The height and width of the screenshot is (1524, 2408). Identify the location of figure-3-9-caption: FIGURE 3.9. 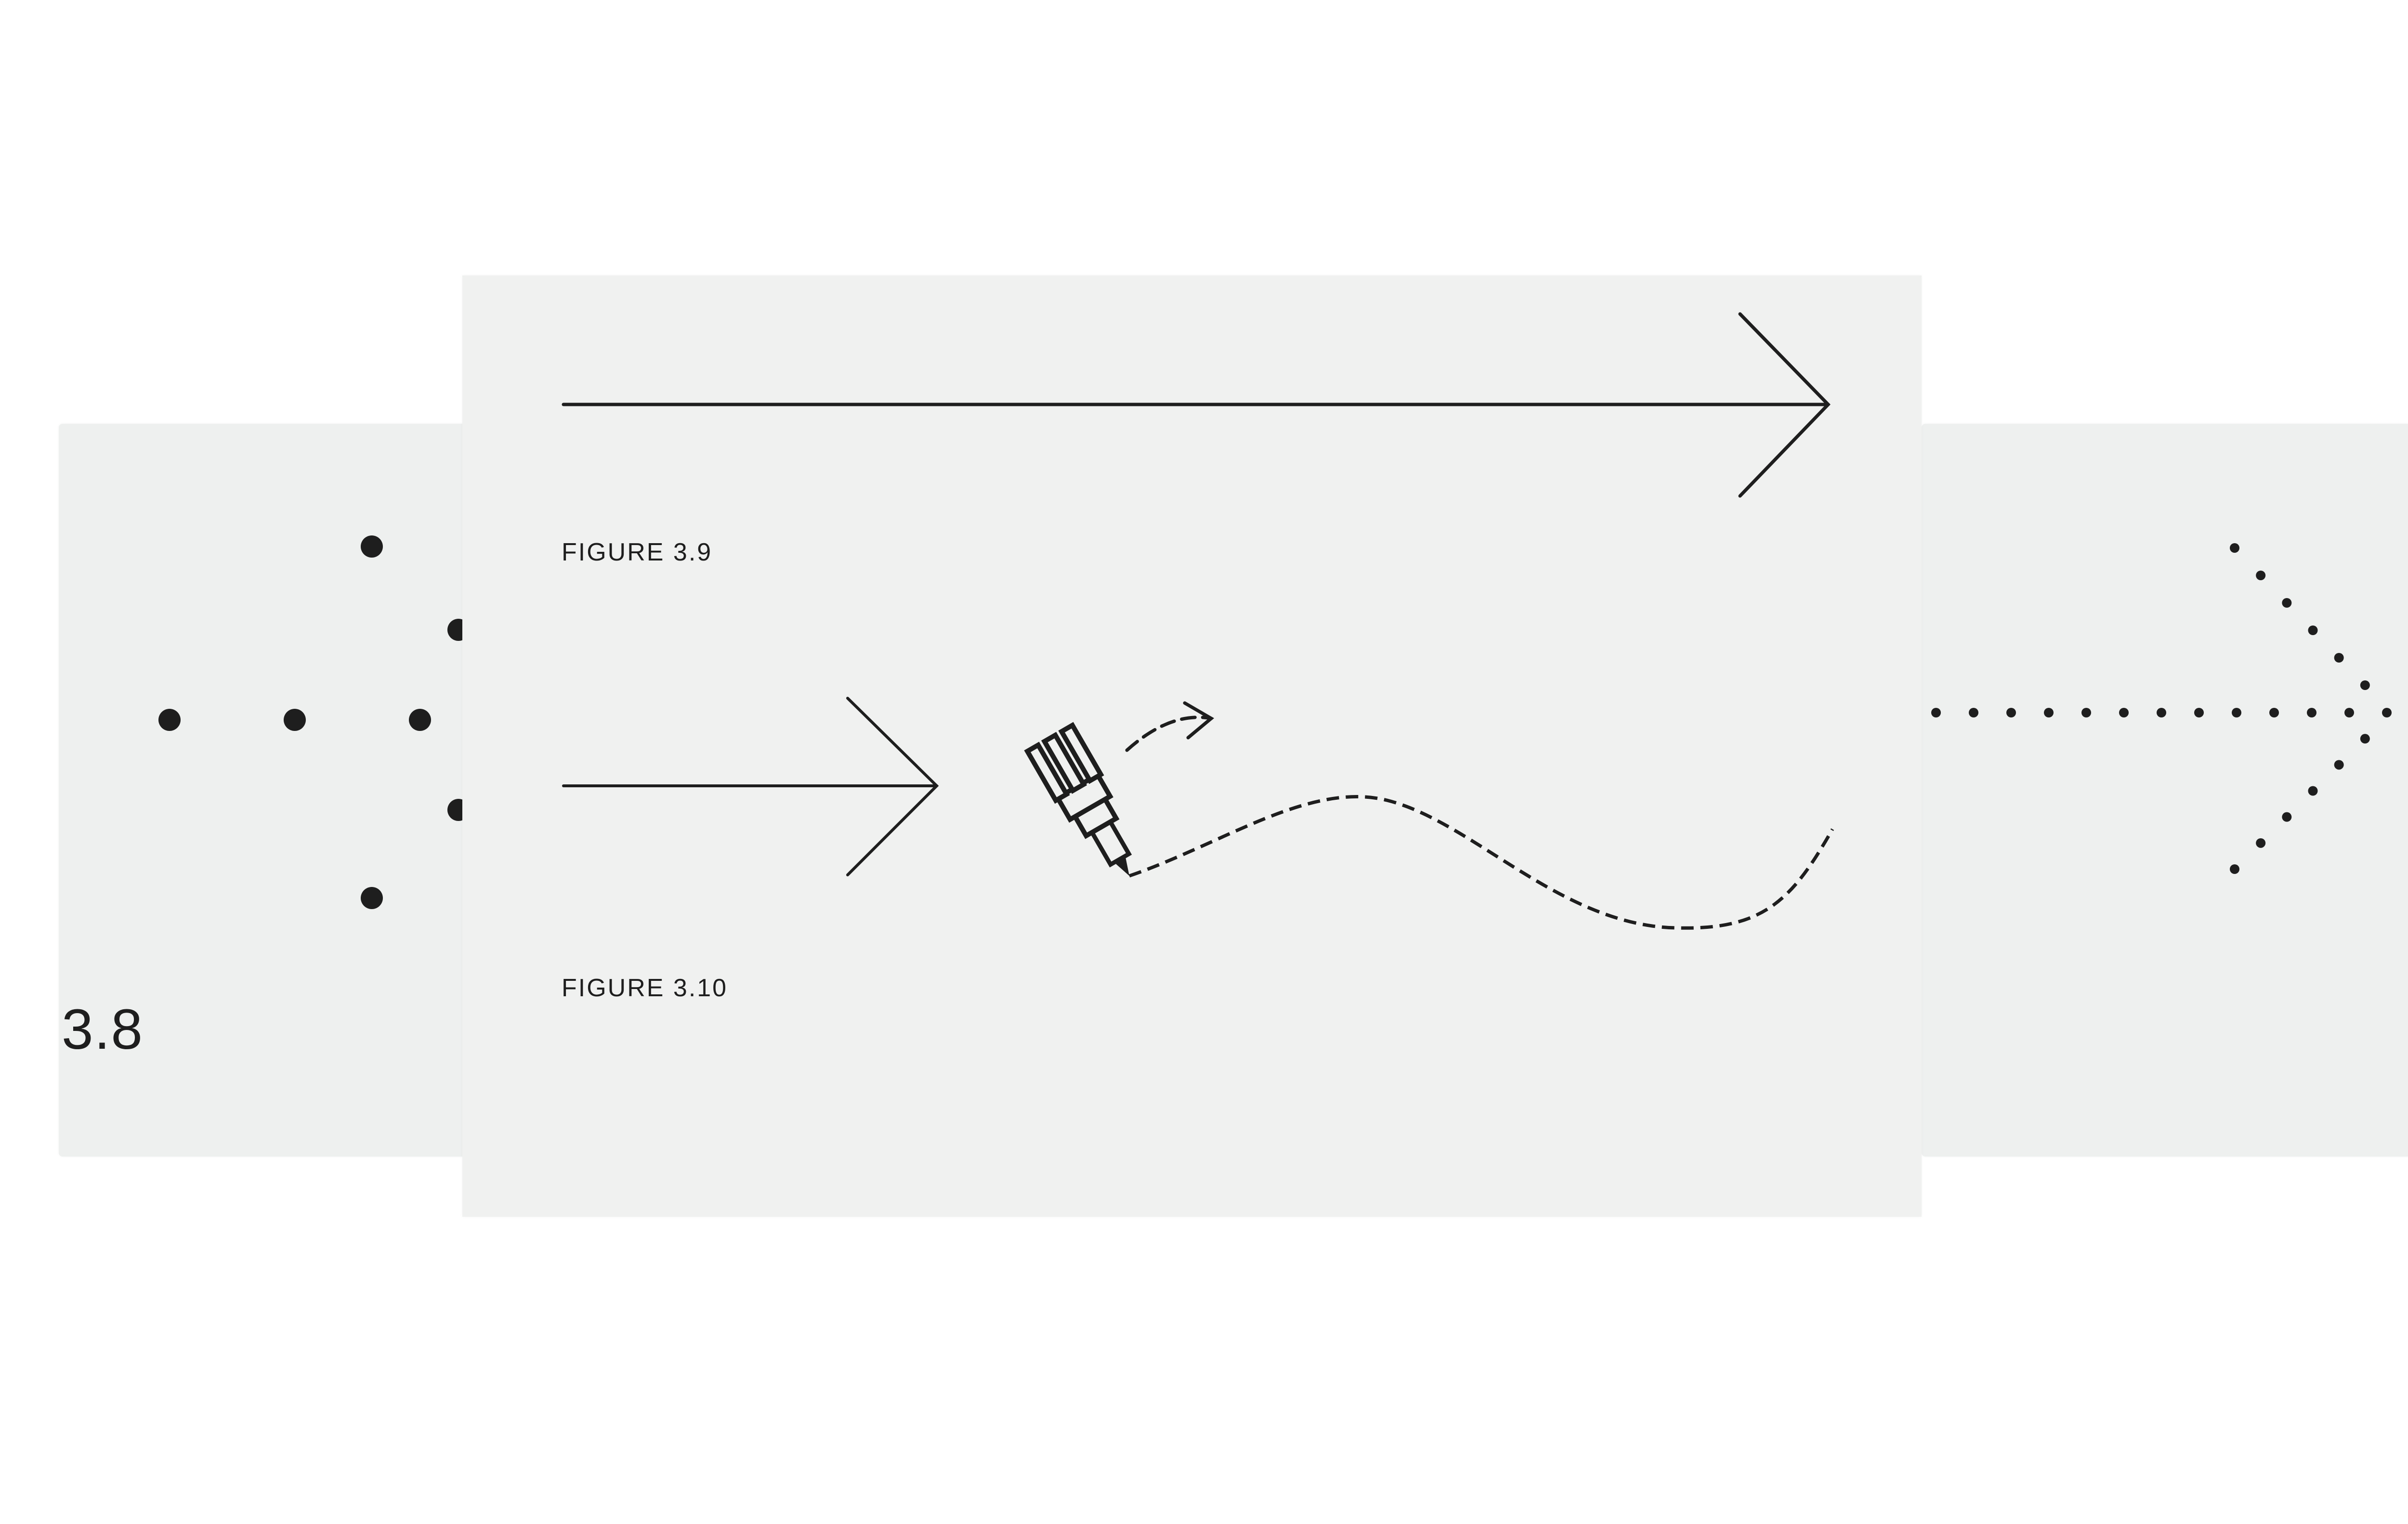
(637, 552).